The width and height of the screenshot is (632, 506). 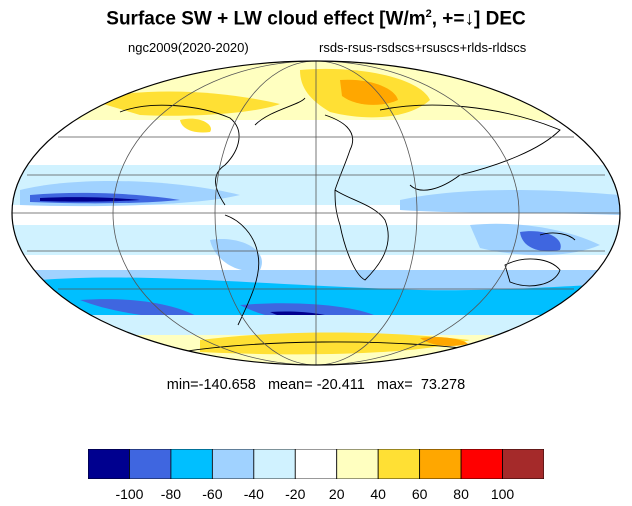 I want to click on colorbar-tick-label: -100, so click(x=129, y=494).